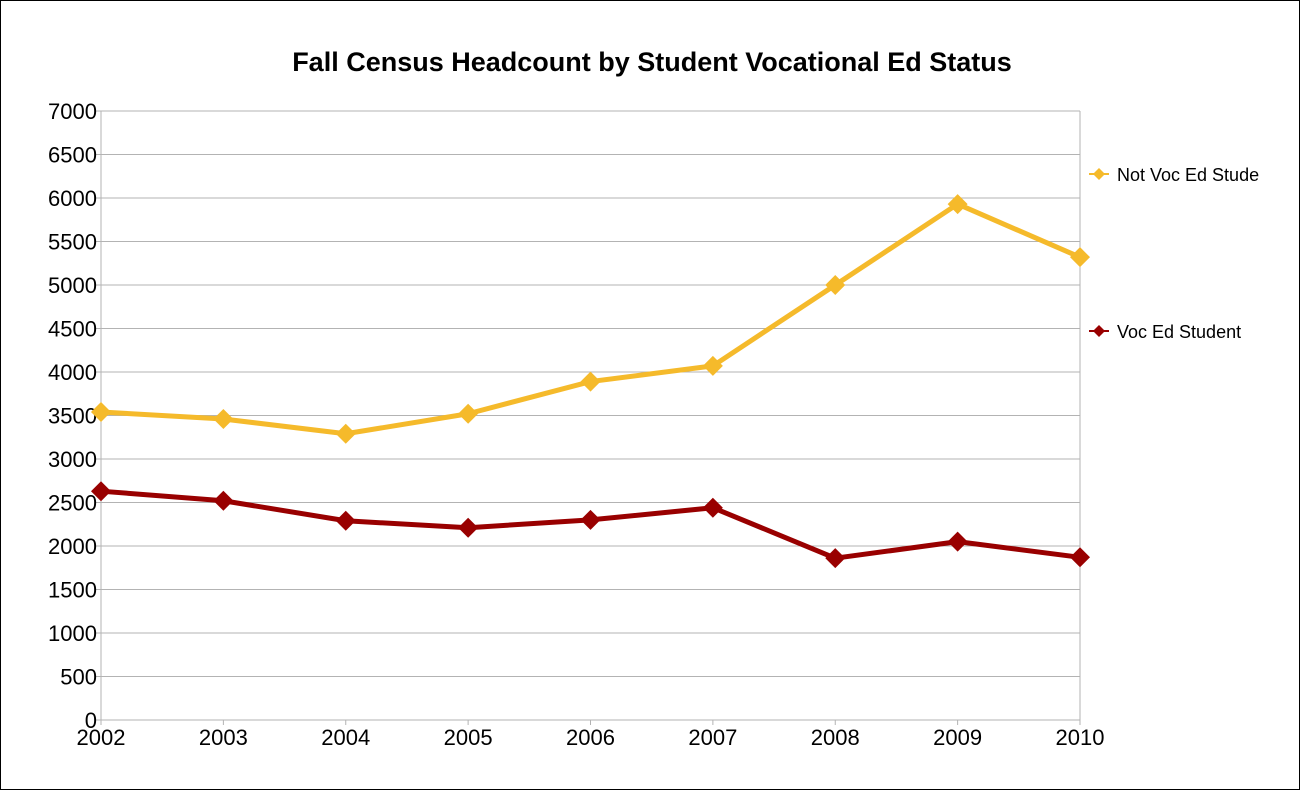  I want to click on y-tick-label: 6000, so click(72, 198).